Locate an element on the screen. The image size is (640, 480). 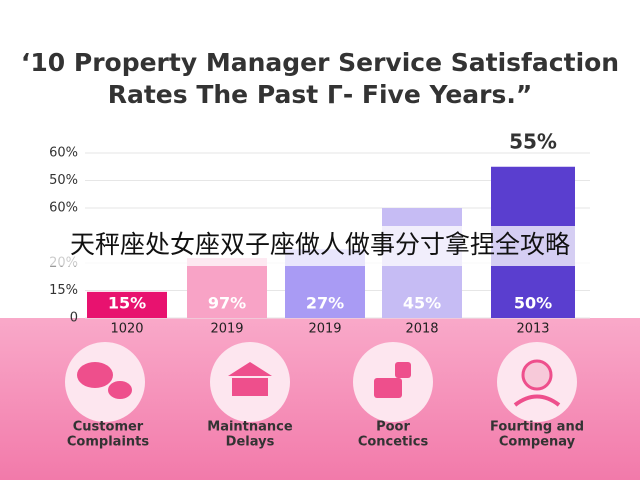
icon-label: Maintnance is located at coordinates (250, 427).